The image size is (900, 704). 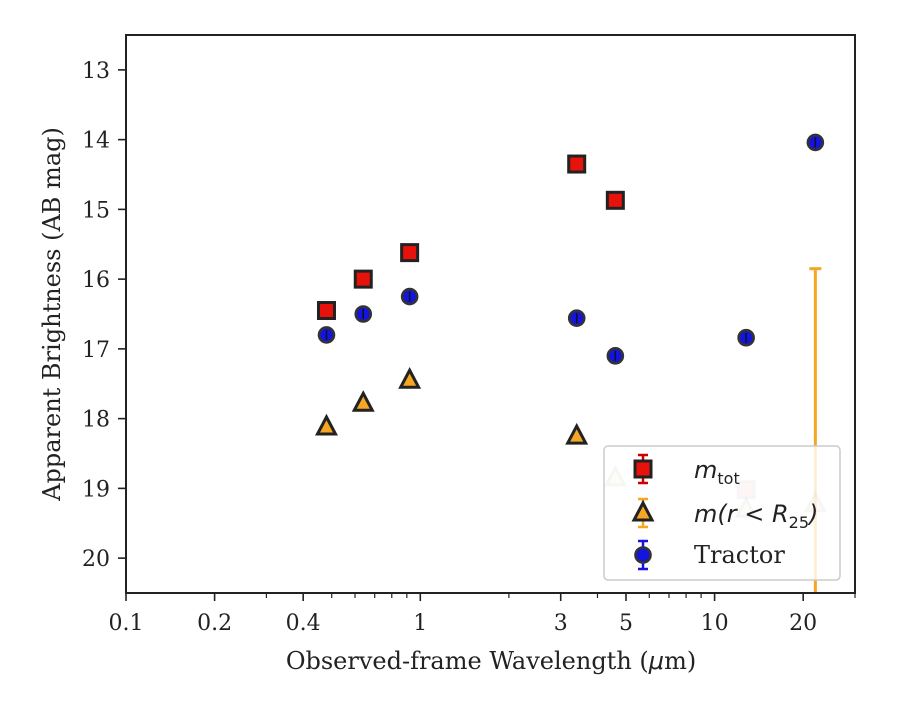 What do you see at coordinates (656, 661) in the screenshot?
I see `x-axis-title-mu: μ` at bounding box center [656, 661].